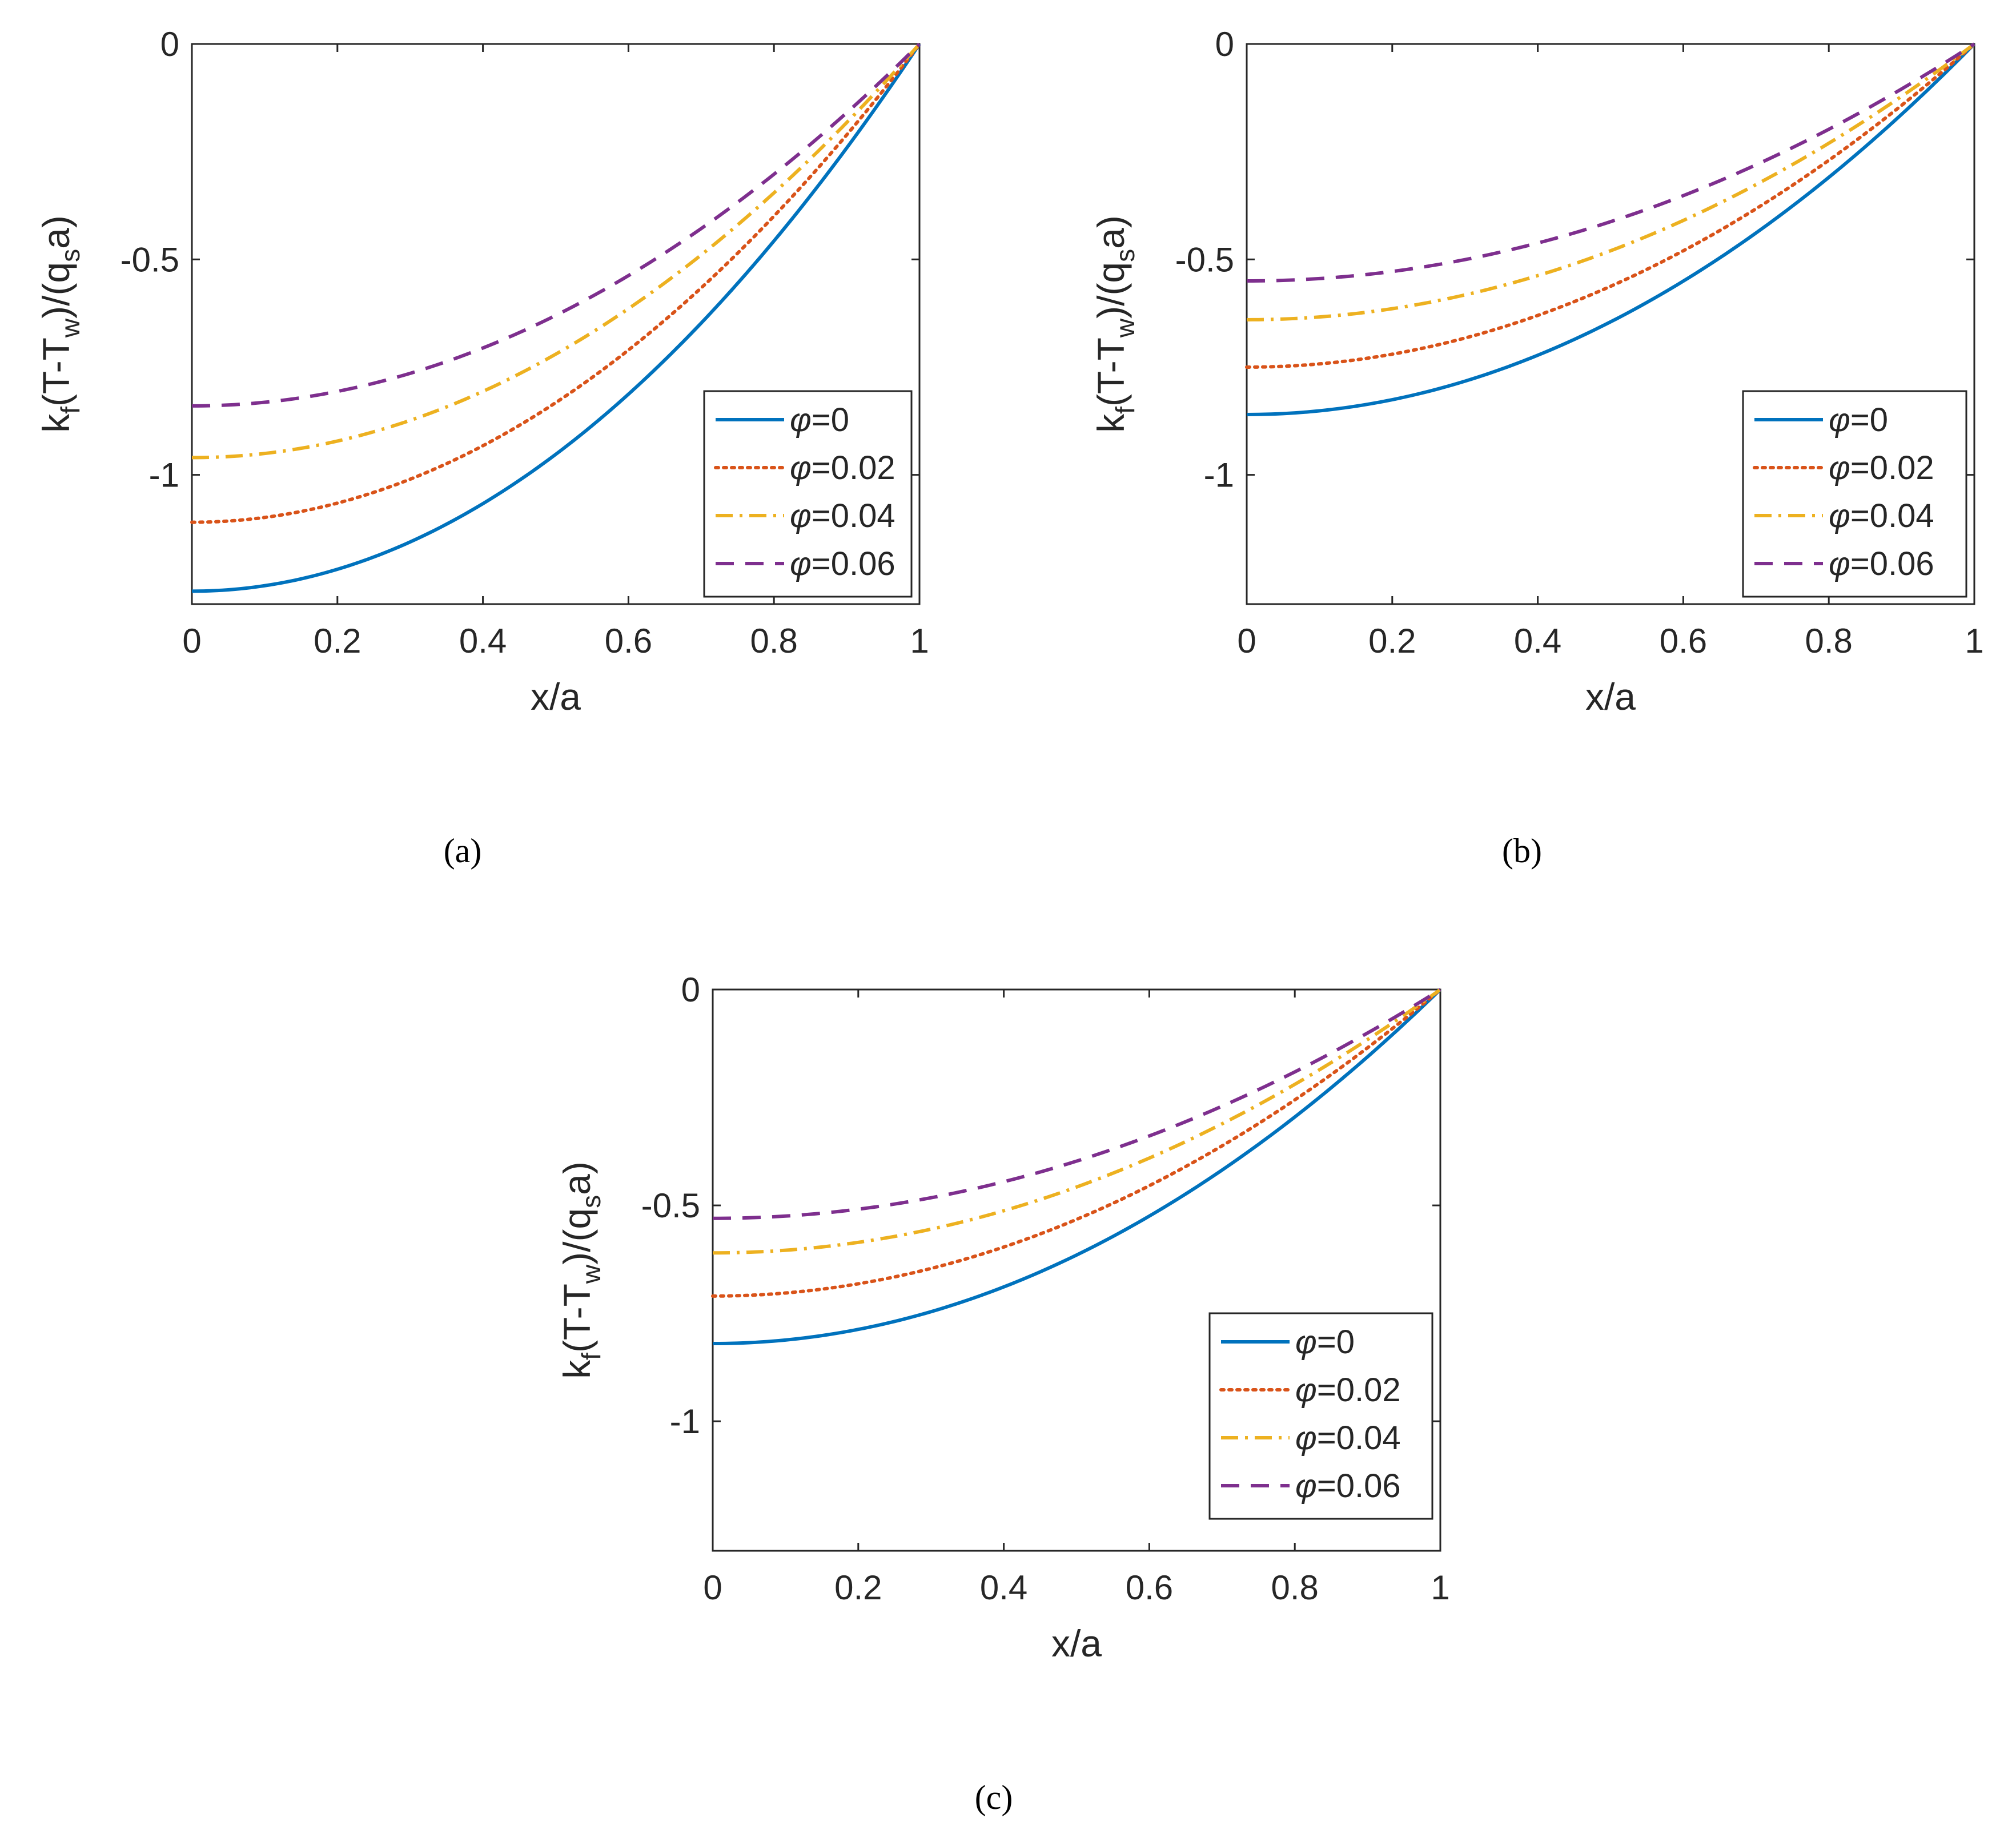 This screenshot has width=2016, height=1838. I want to click on panel-label: (b), so click(1522, 851).